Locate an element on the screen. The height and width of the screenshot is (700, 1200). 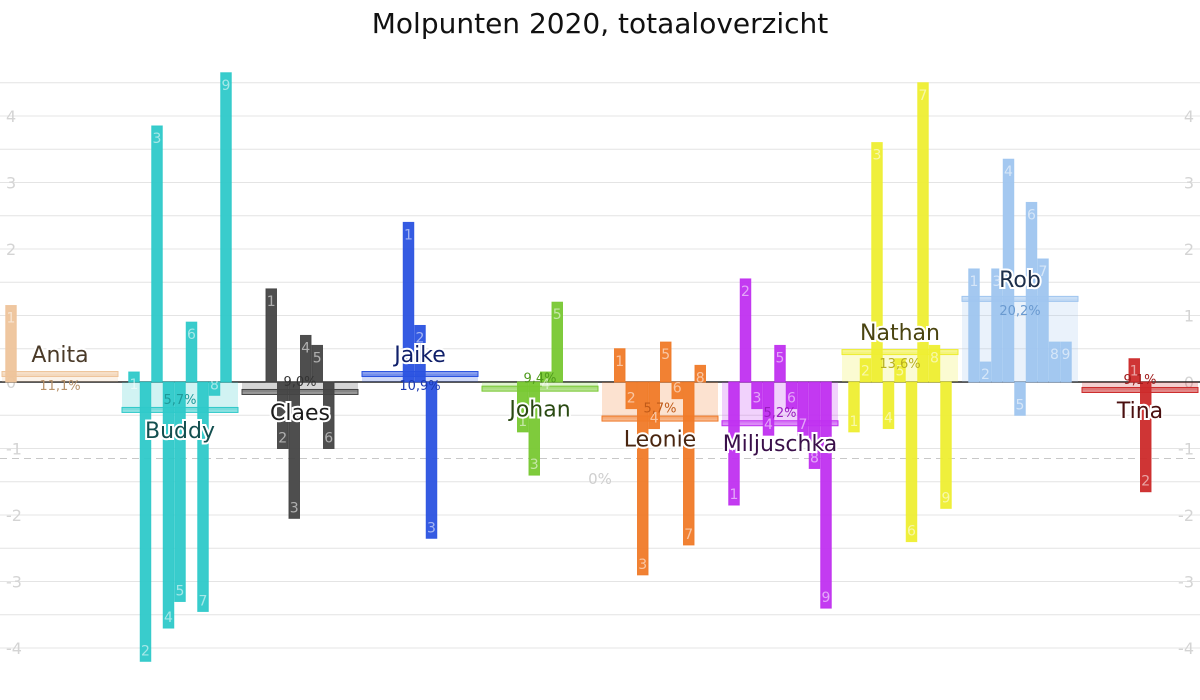
percentage-label: 9,4% is located at coordinates (539, 379).